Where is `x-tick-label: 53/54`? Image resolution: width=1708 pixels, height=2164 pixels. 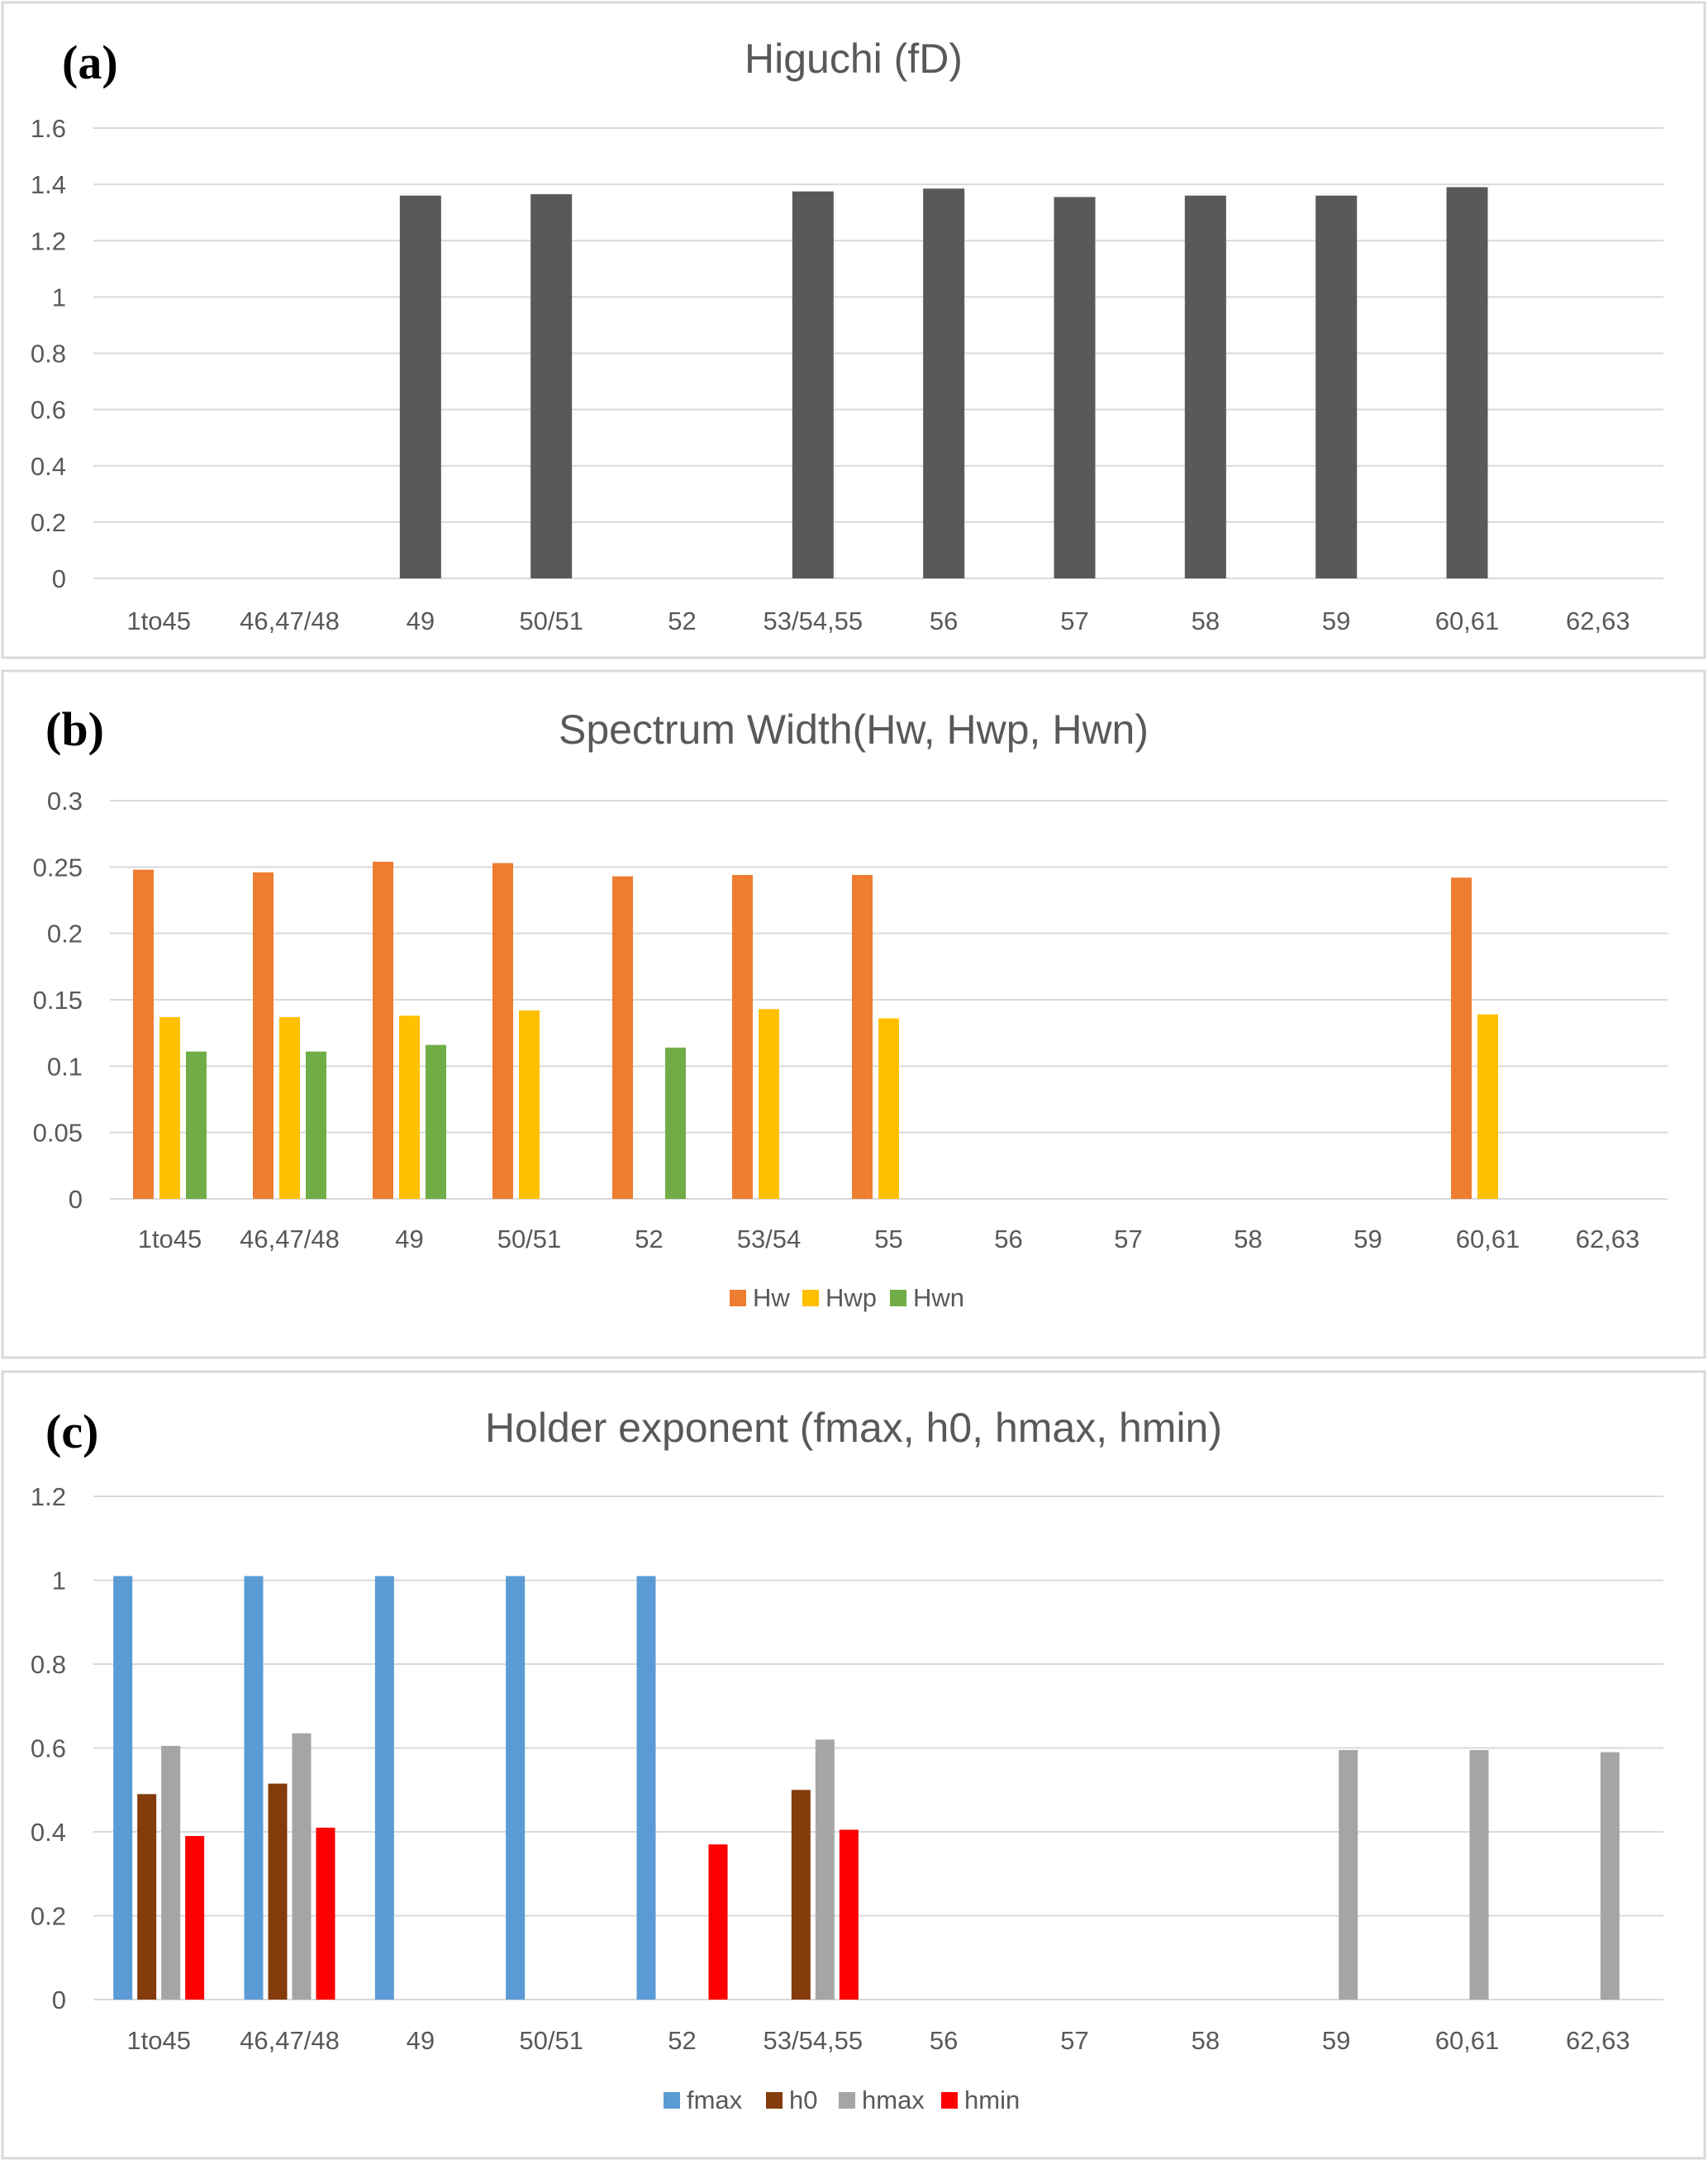
x-tick-label: 53/54 is located at coordinates (769, 1239).